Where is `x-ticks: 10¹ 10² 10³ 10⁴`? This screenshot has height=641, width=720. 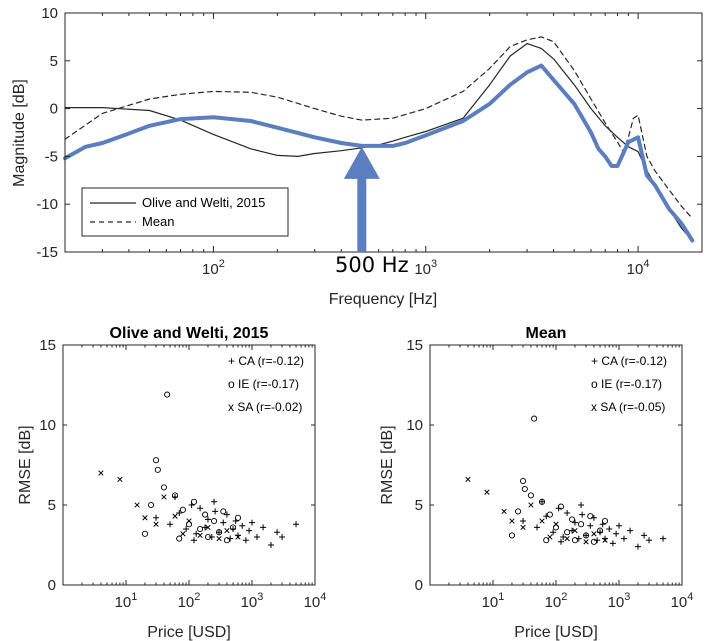 x-ticks: 10¹ 10² 10³ 10⁴ is located at coordinates (204, 478).